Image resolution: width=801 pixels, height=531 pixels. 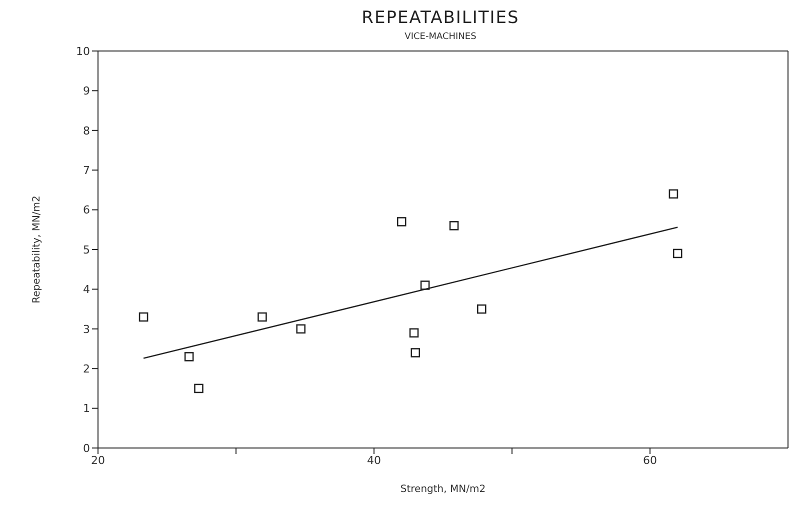 I want to click on x-tick-label: 60, so click(x=650, y=460).